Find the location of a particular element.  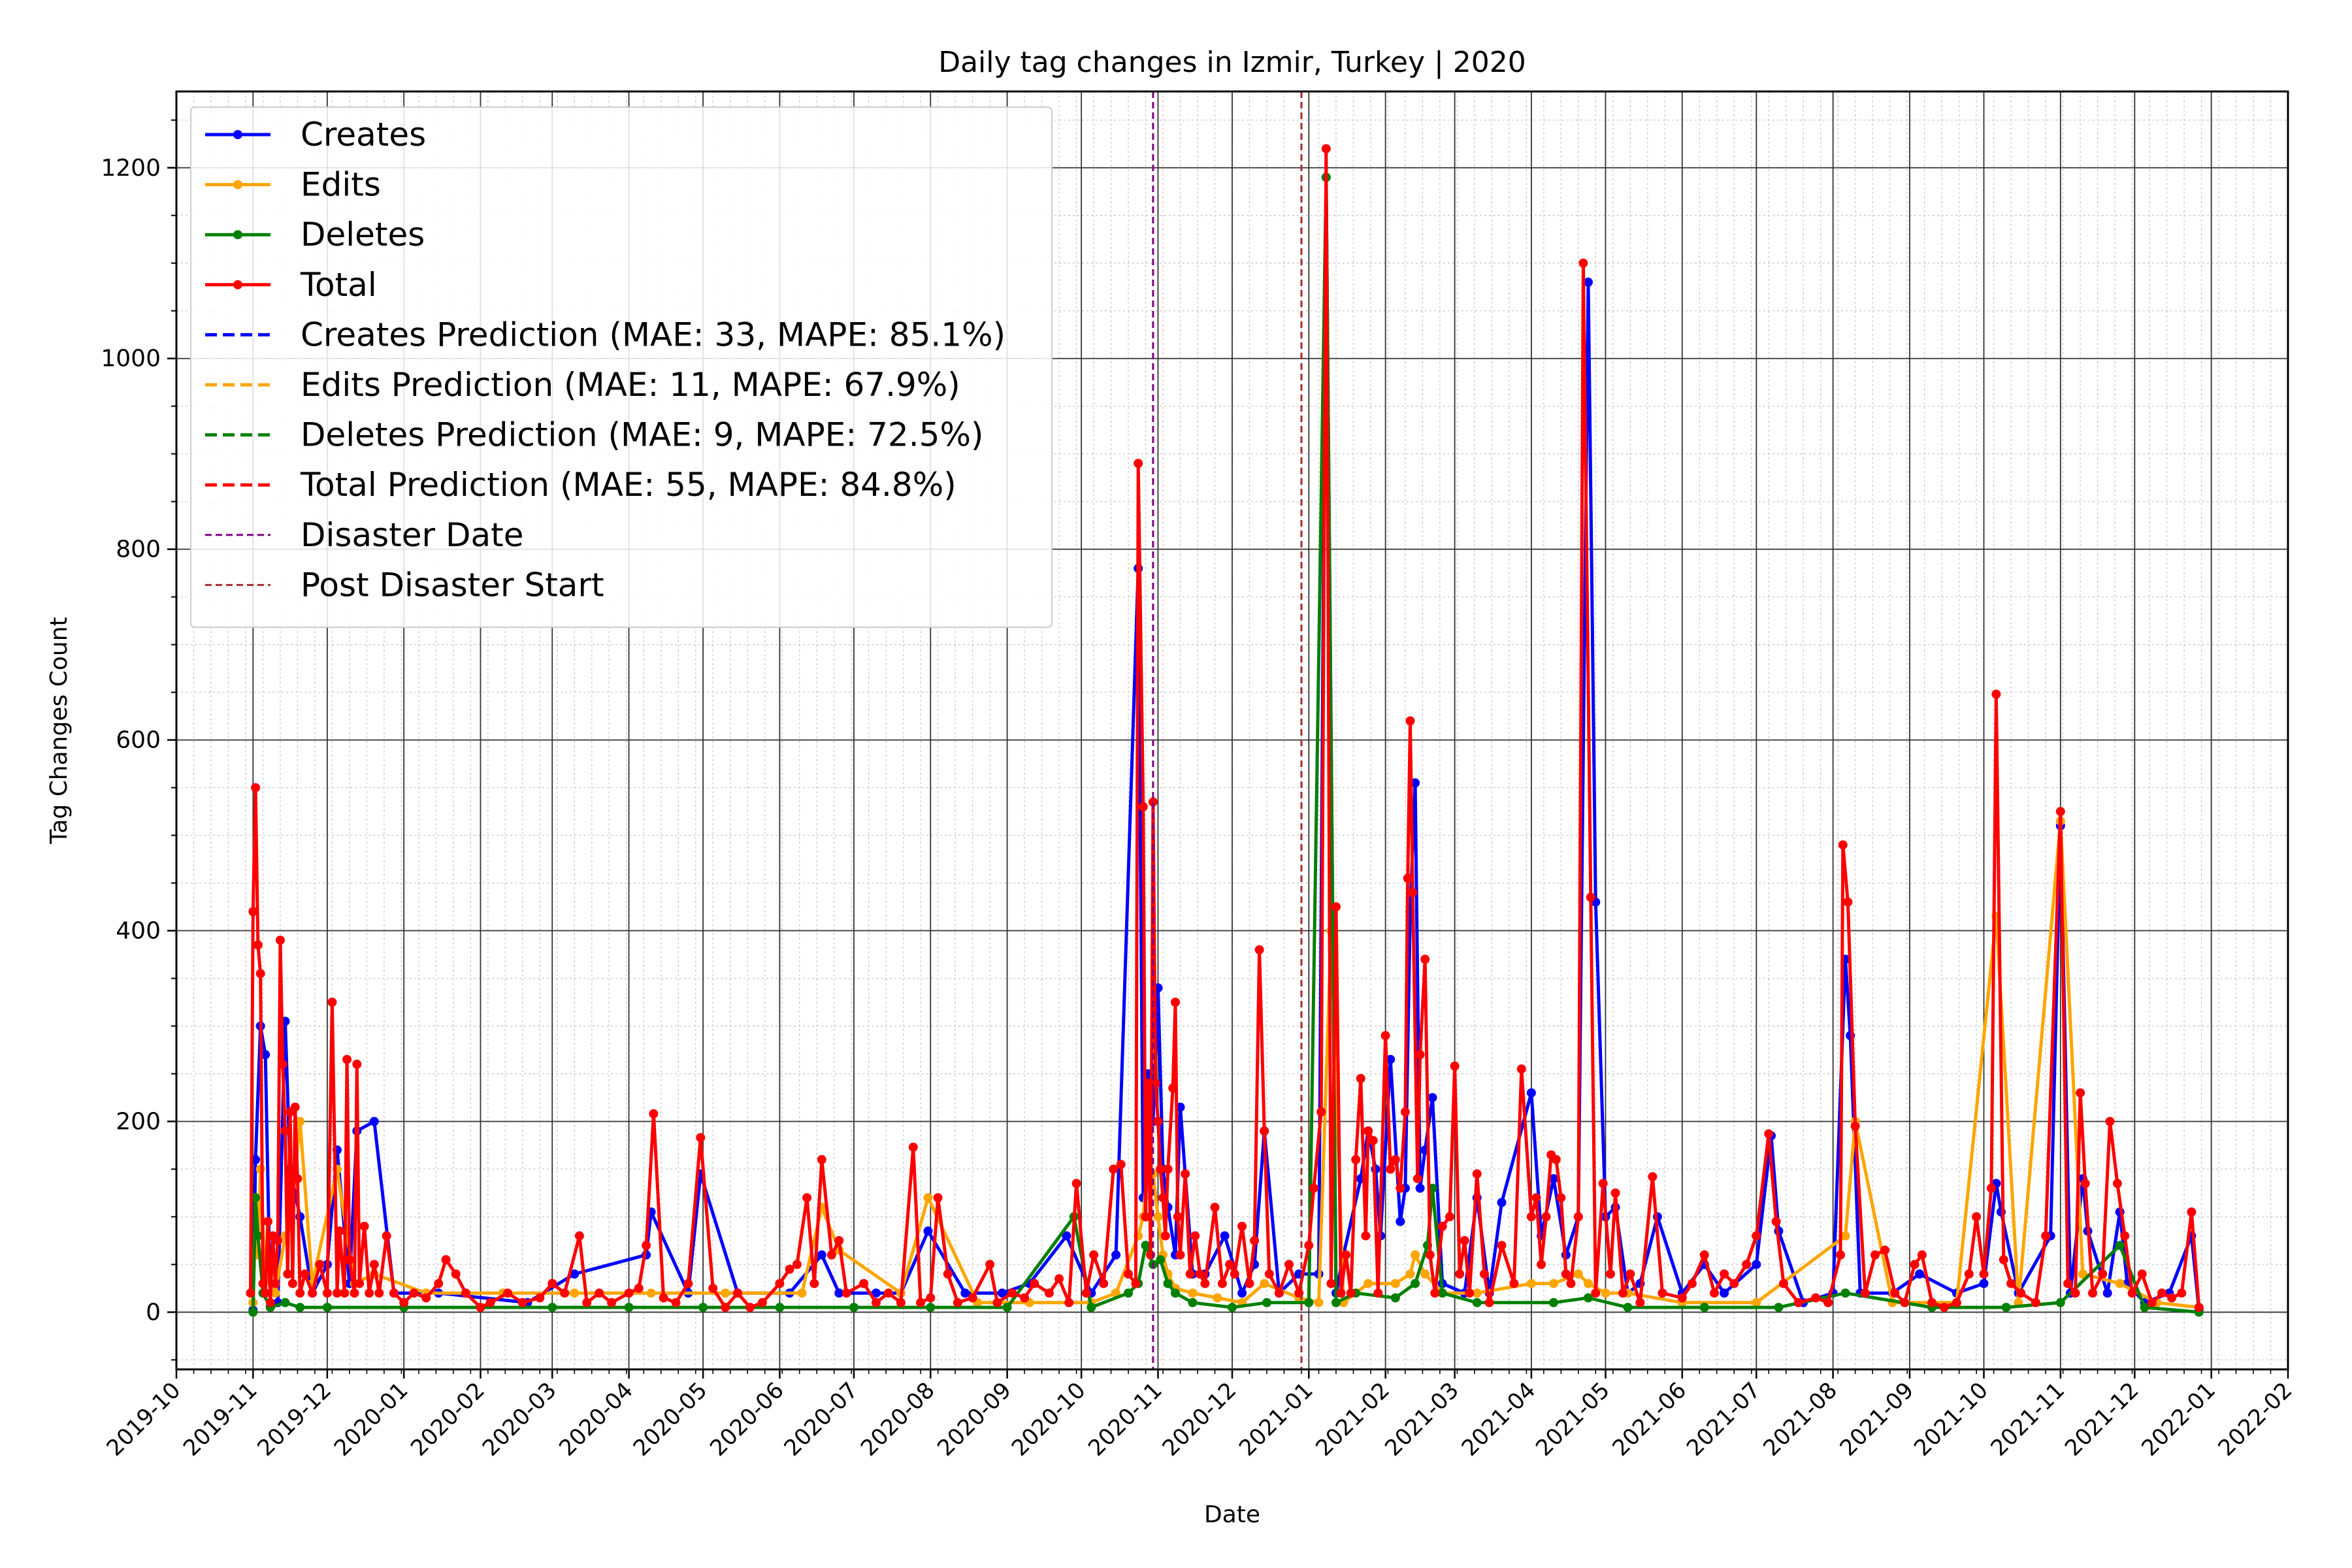

legend-label: Edits is located at coordinates (341, 185).